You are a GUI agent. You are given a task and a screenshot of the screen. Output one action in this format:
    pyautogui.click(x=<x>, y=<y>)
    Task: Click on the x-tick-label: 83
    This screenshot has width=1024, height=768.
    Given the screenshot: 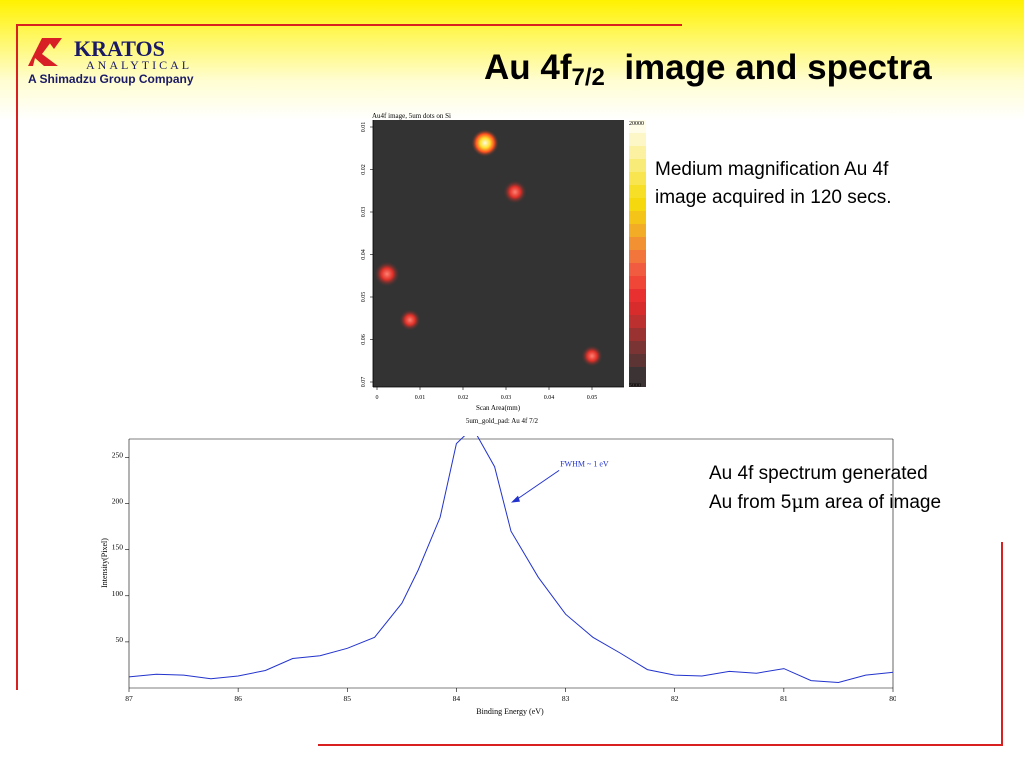 What is the action you would take?
    pyautogui.click(x=566, y=698)
    